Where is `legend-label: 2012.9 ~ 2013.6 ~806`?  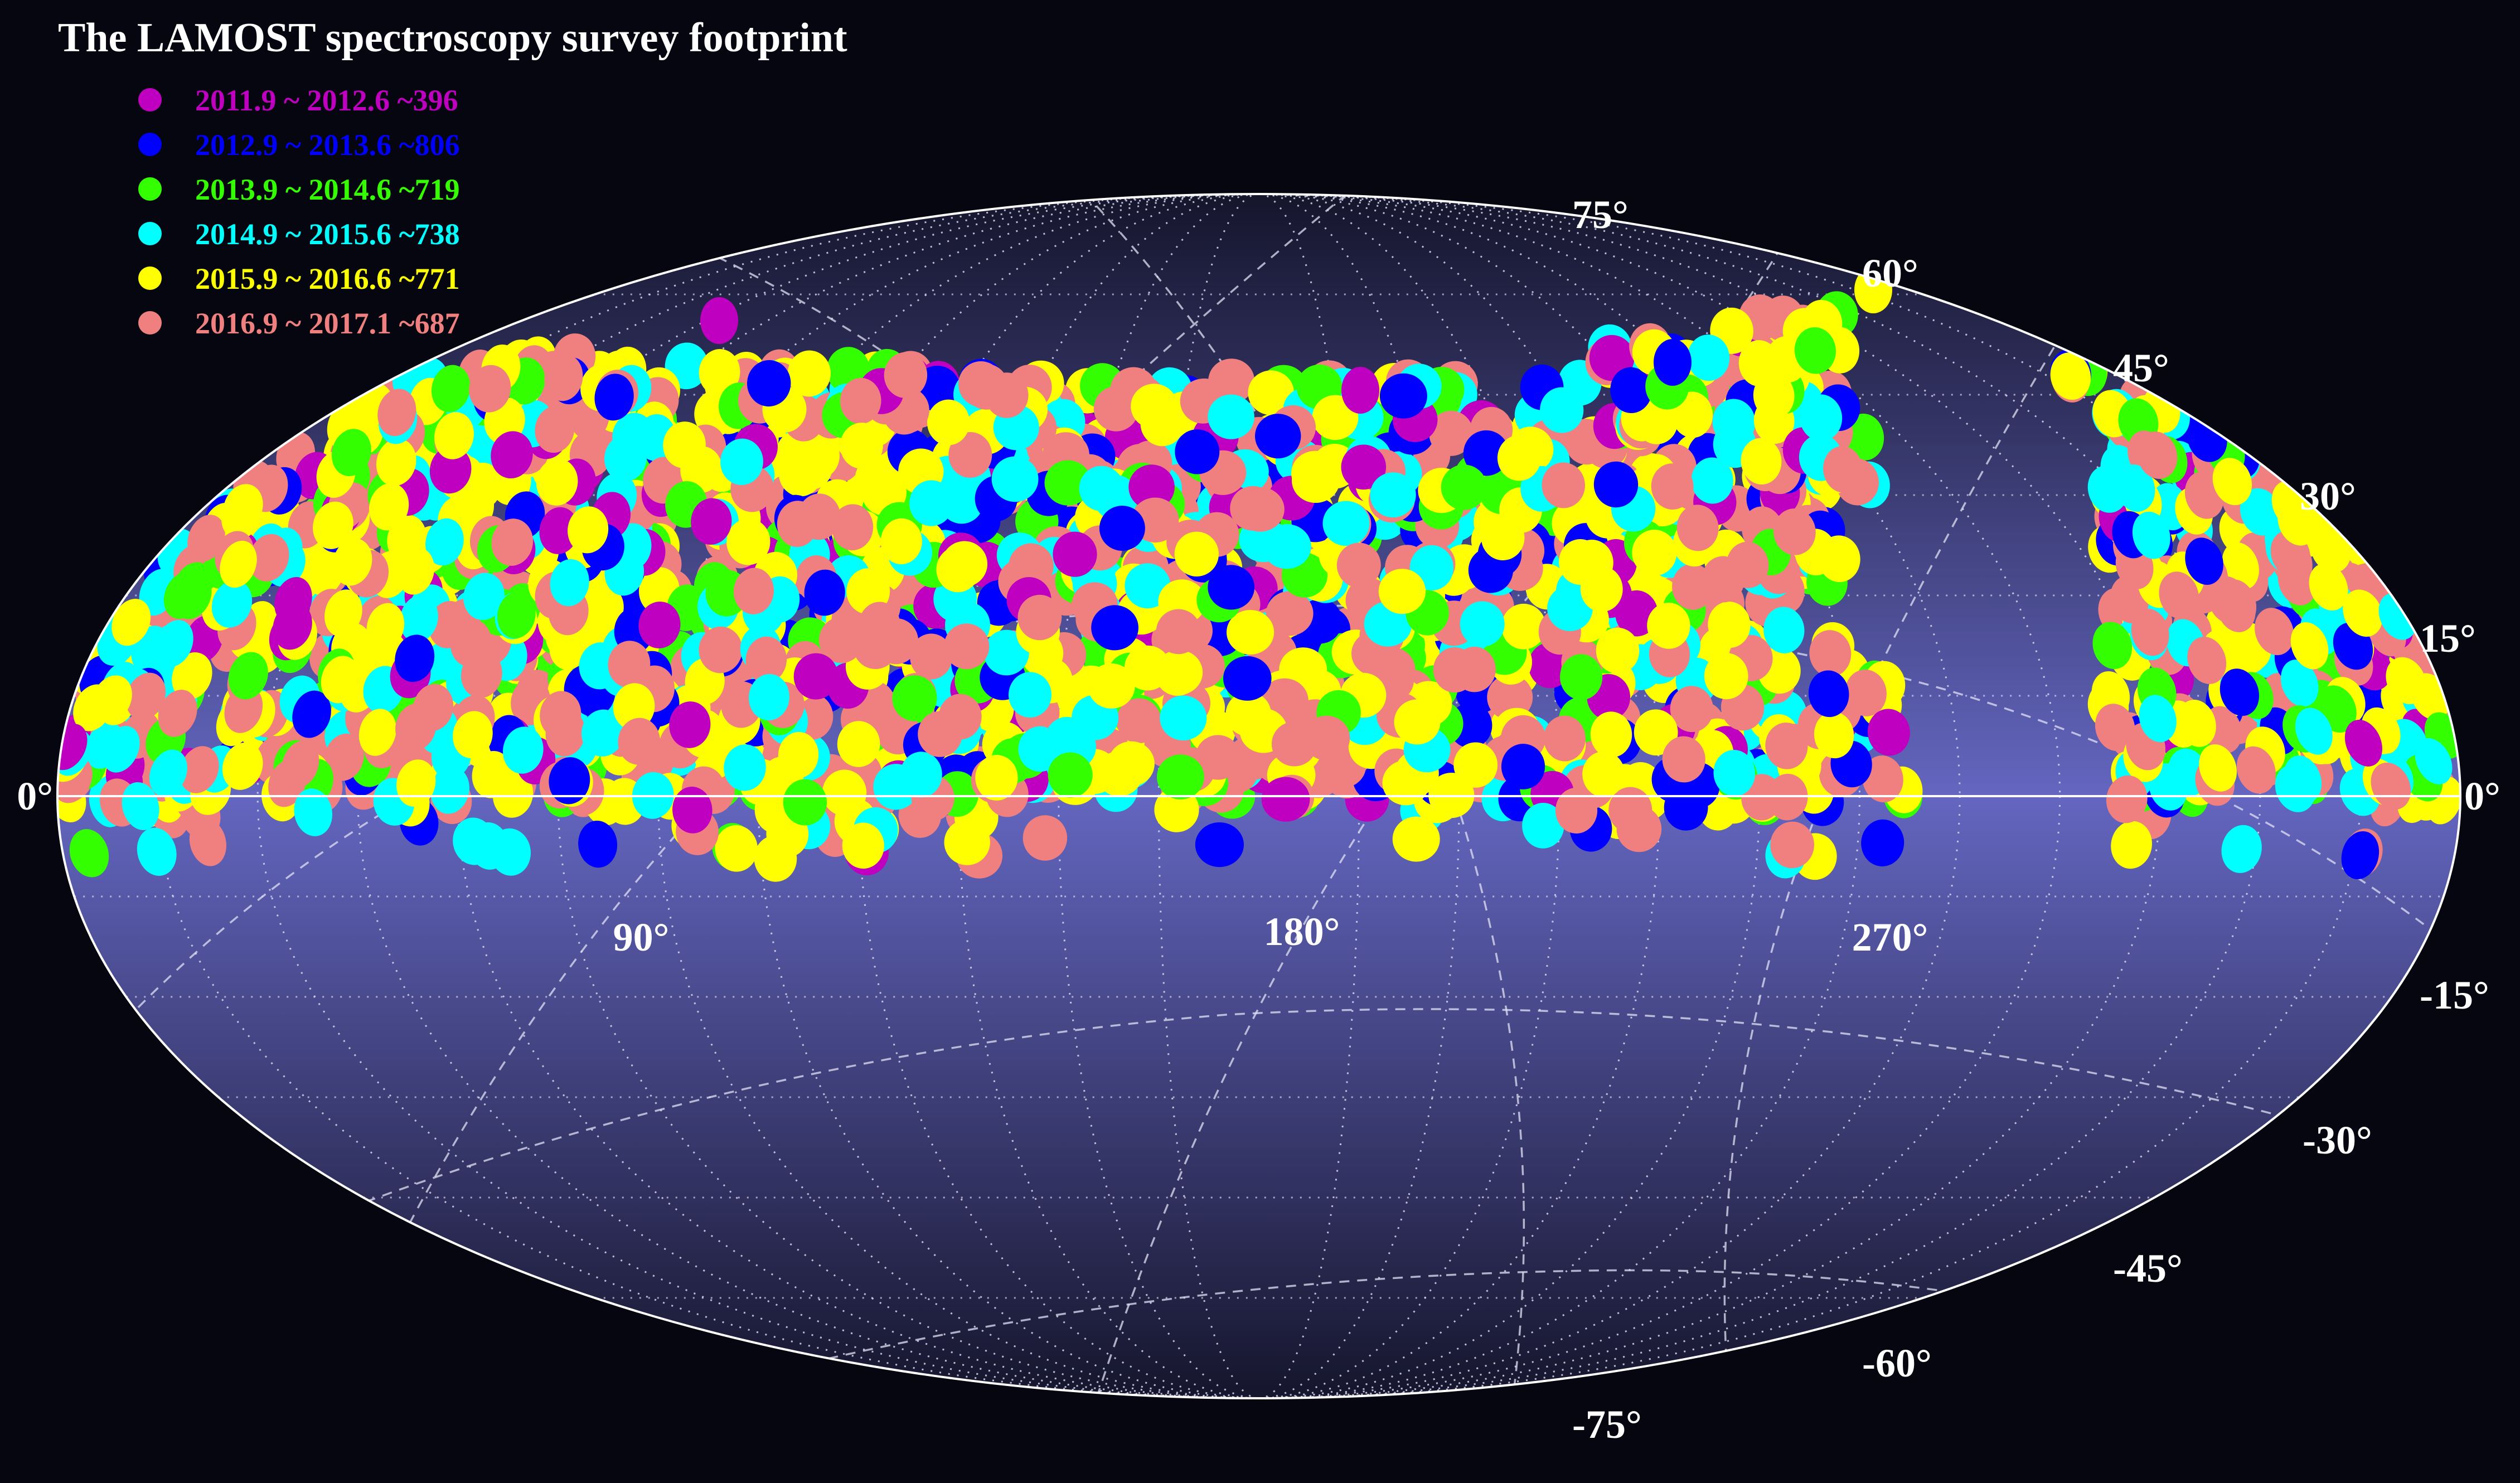 legend-label: 2012.9 ~ 2013.6 ~806 is located at coordinates (327, 145).